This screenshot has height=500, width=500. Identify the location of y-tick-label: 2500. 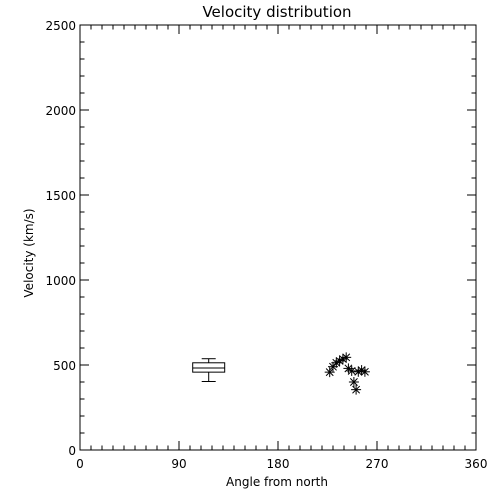
(60, 26).